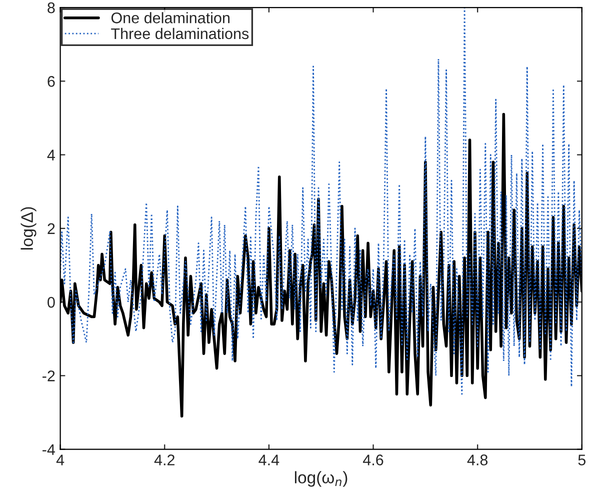 This screenshot has width=603, height=502. Describe the element at coordinates (51, 155) in the screenshot. I see `y-tick-label: 4` at that location.